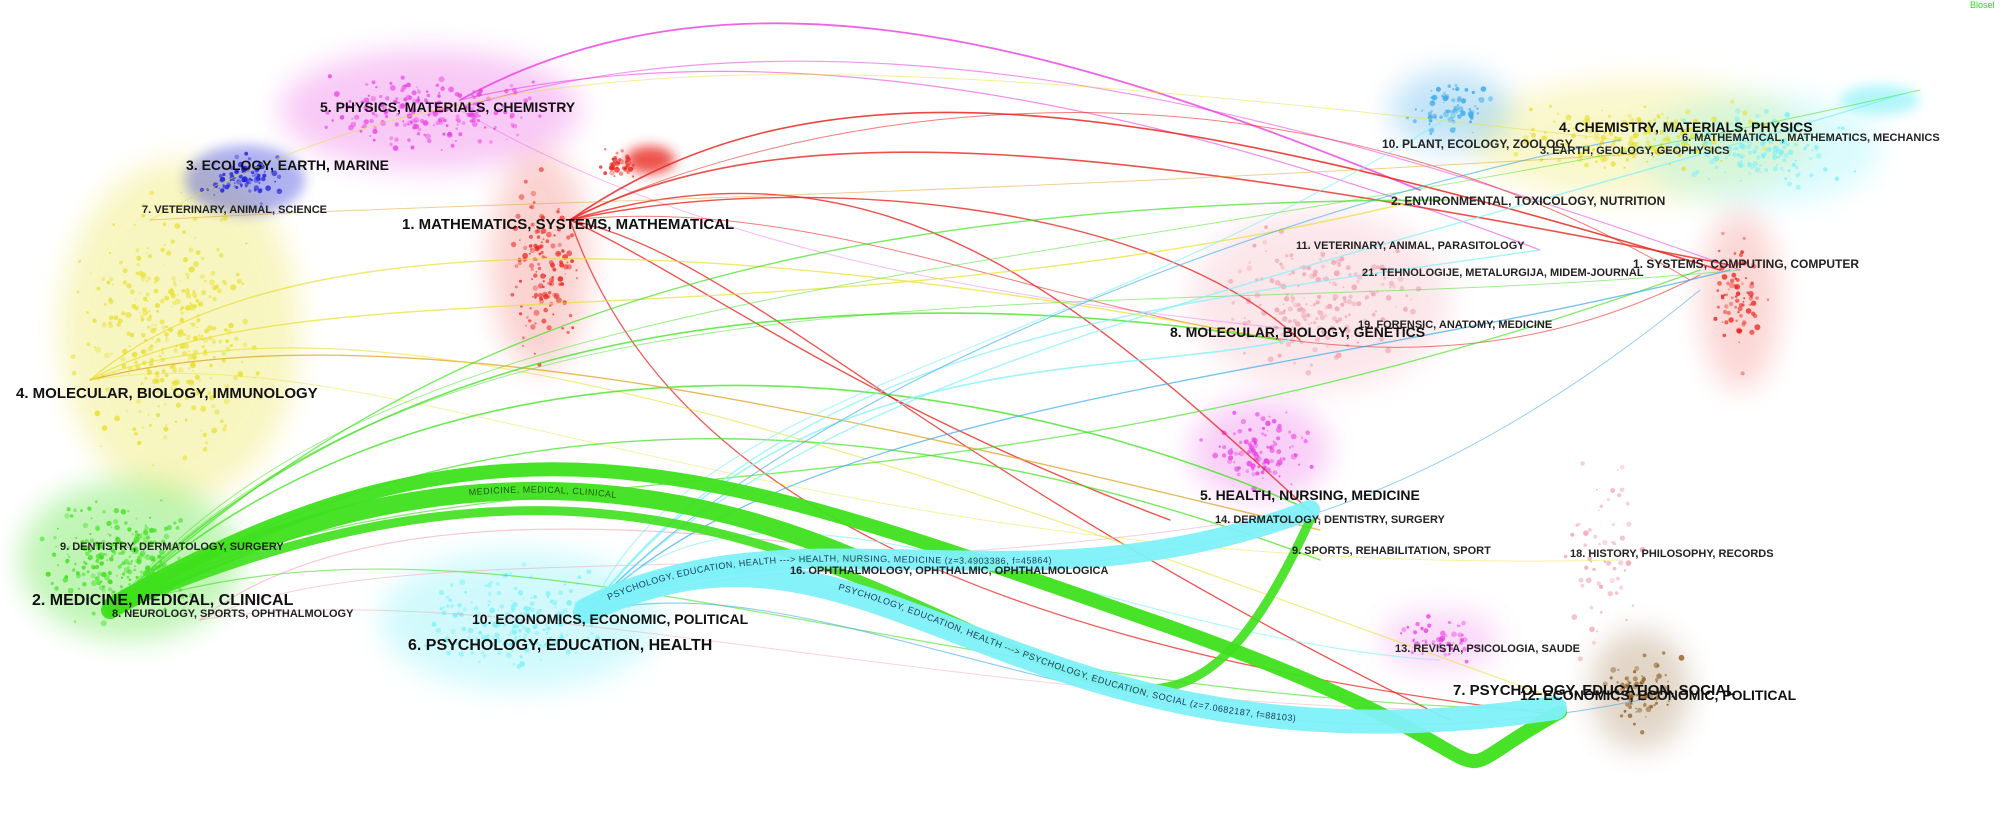  What do you see at coordinates (1330, 520) in the screenshot?
I see `cited-label-14: 14. DERMATOLOGY, DENTISTRY, SURGERY` at bounding box center [1330, 520].